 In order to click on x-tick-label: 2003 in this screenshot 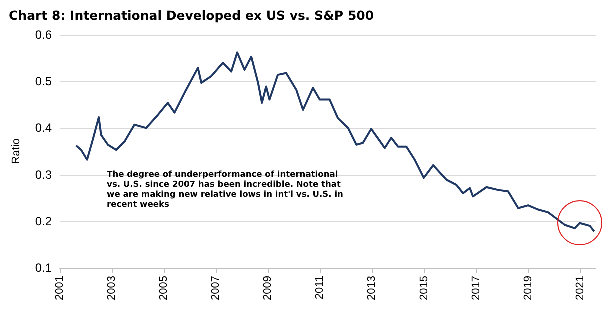, I will do `click(112, 288)`.